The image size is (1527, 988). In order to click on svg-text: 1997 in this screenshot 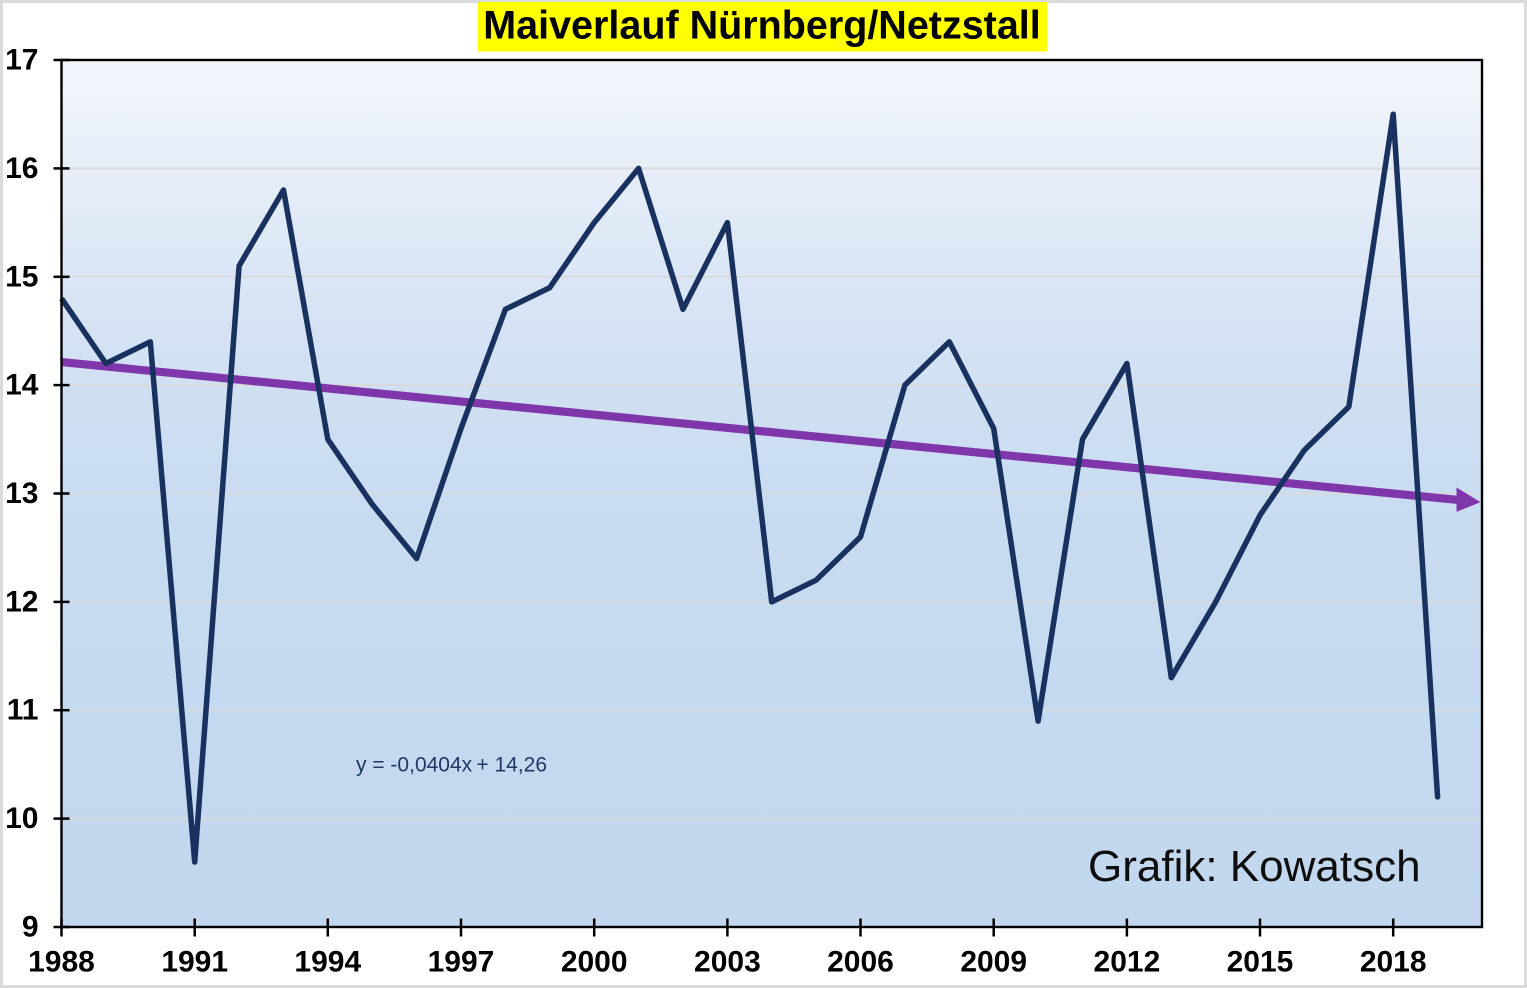, I will do `click(461, 962)`.